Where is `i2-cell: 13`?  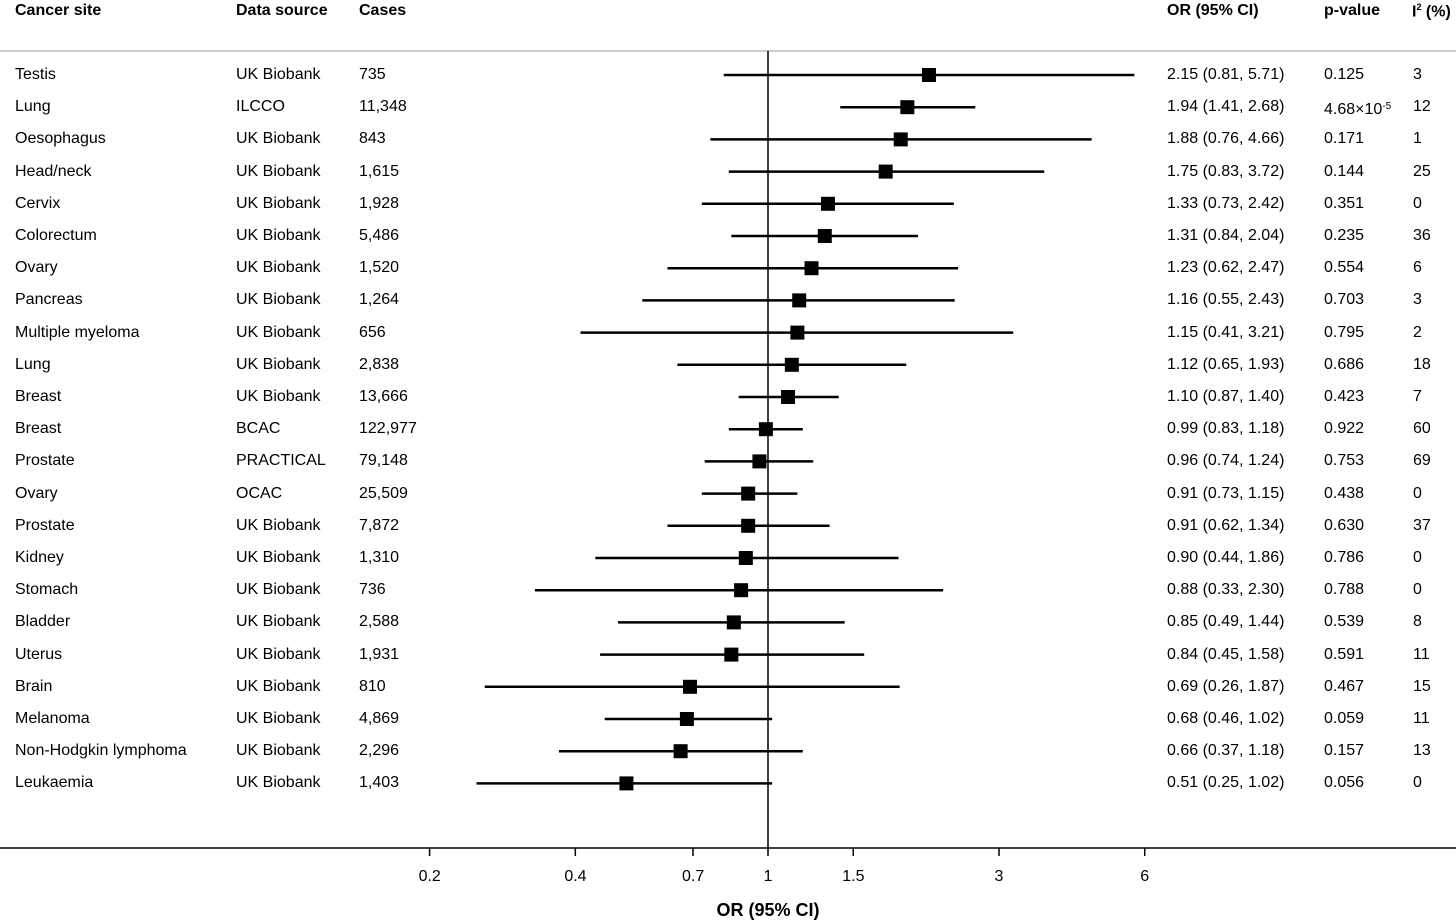 i2-cell: 13 is located at coordinates (1422, 751).